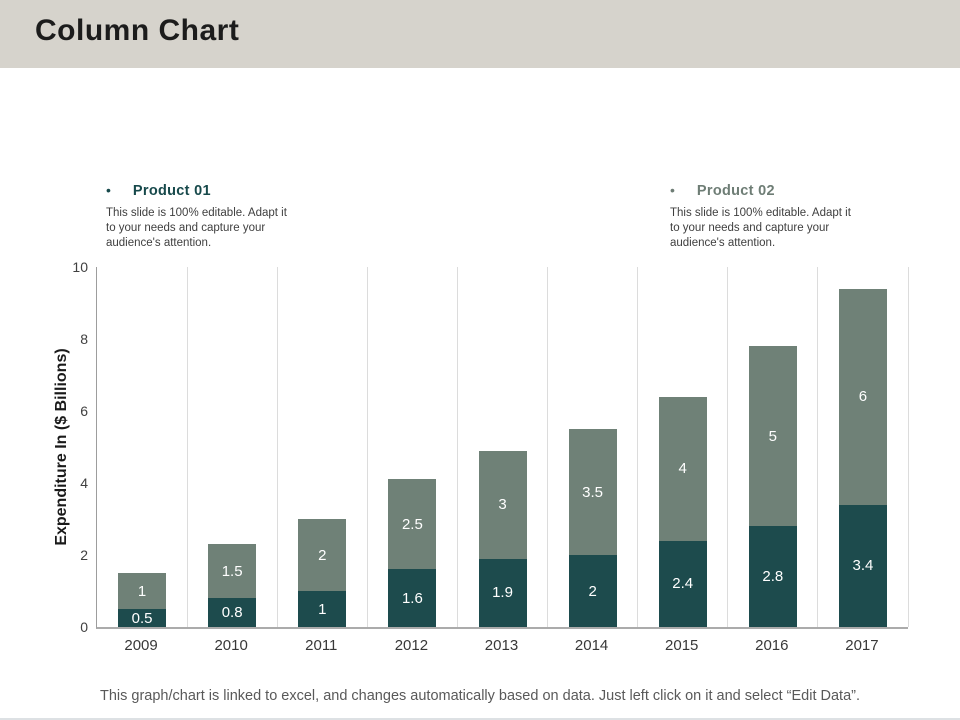 The image size is (960, 720). I want to click on bar-segment-product-01: 1.6, so click(412, 598).